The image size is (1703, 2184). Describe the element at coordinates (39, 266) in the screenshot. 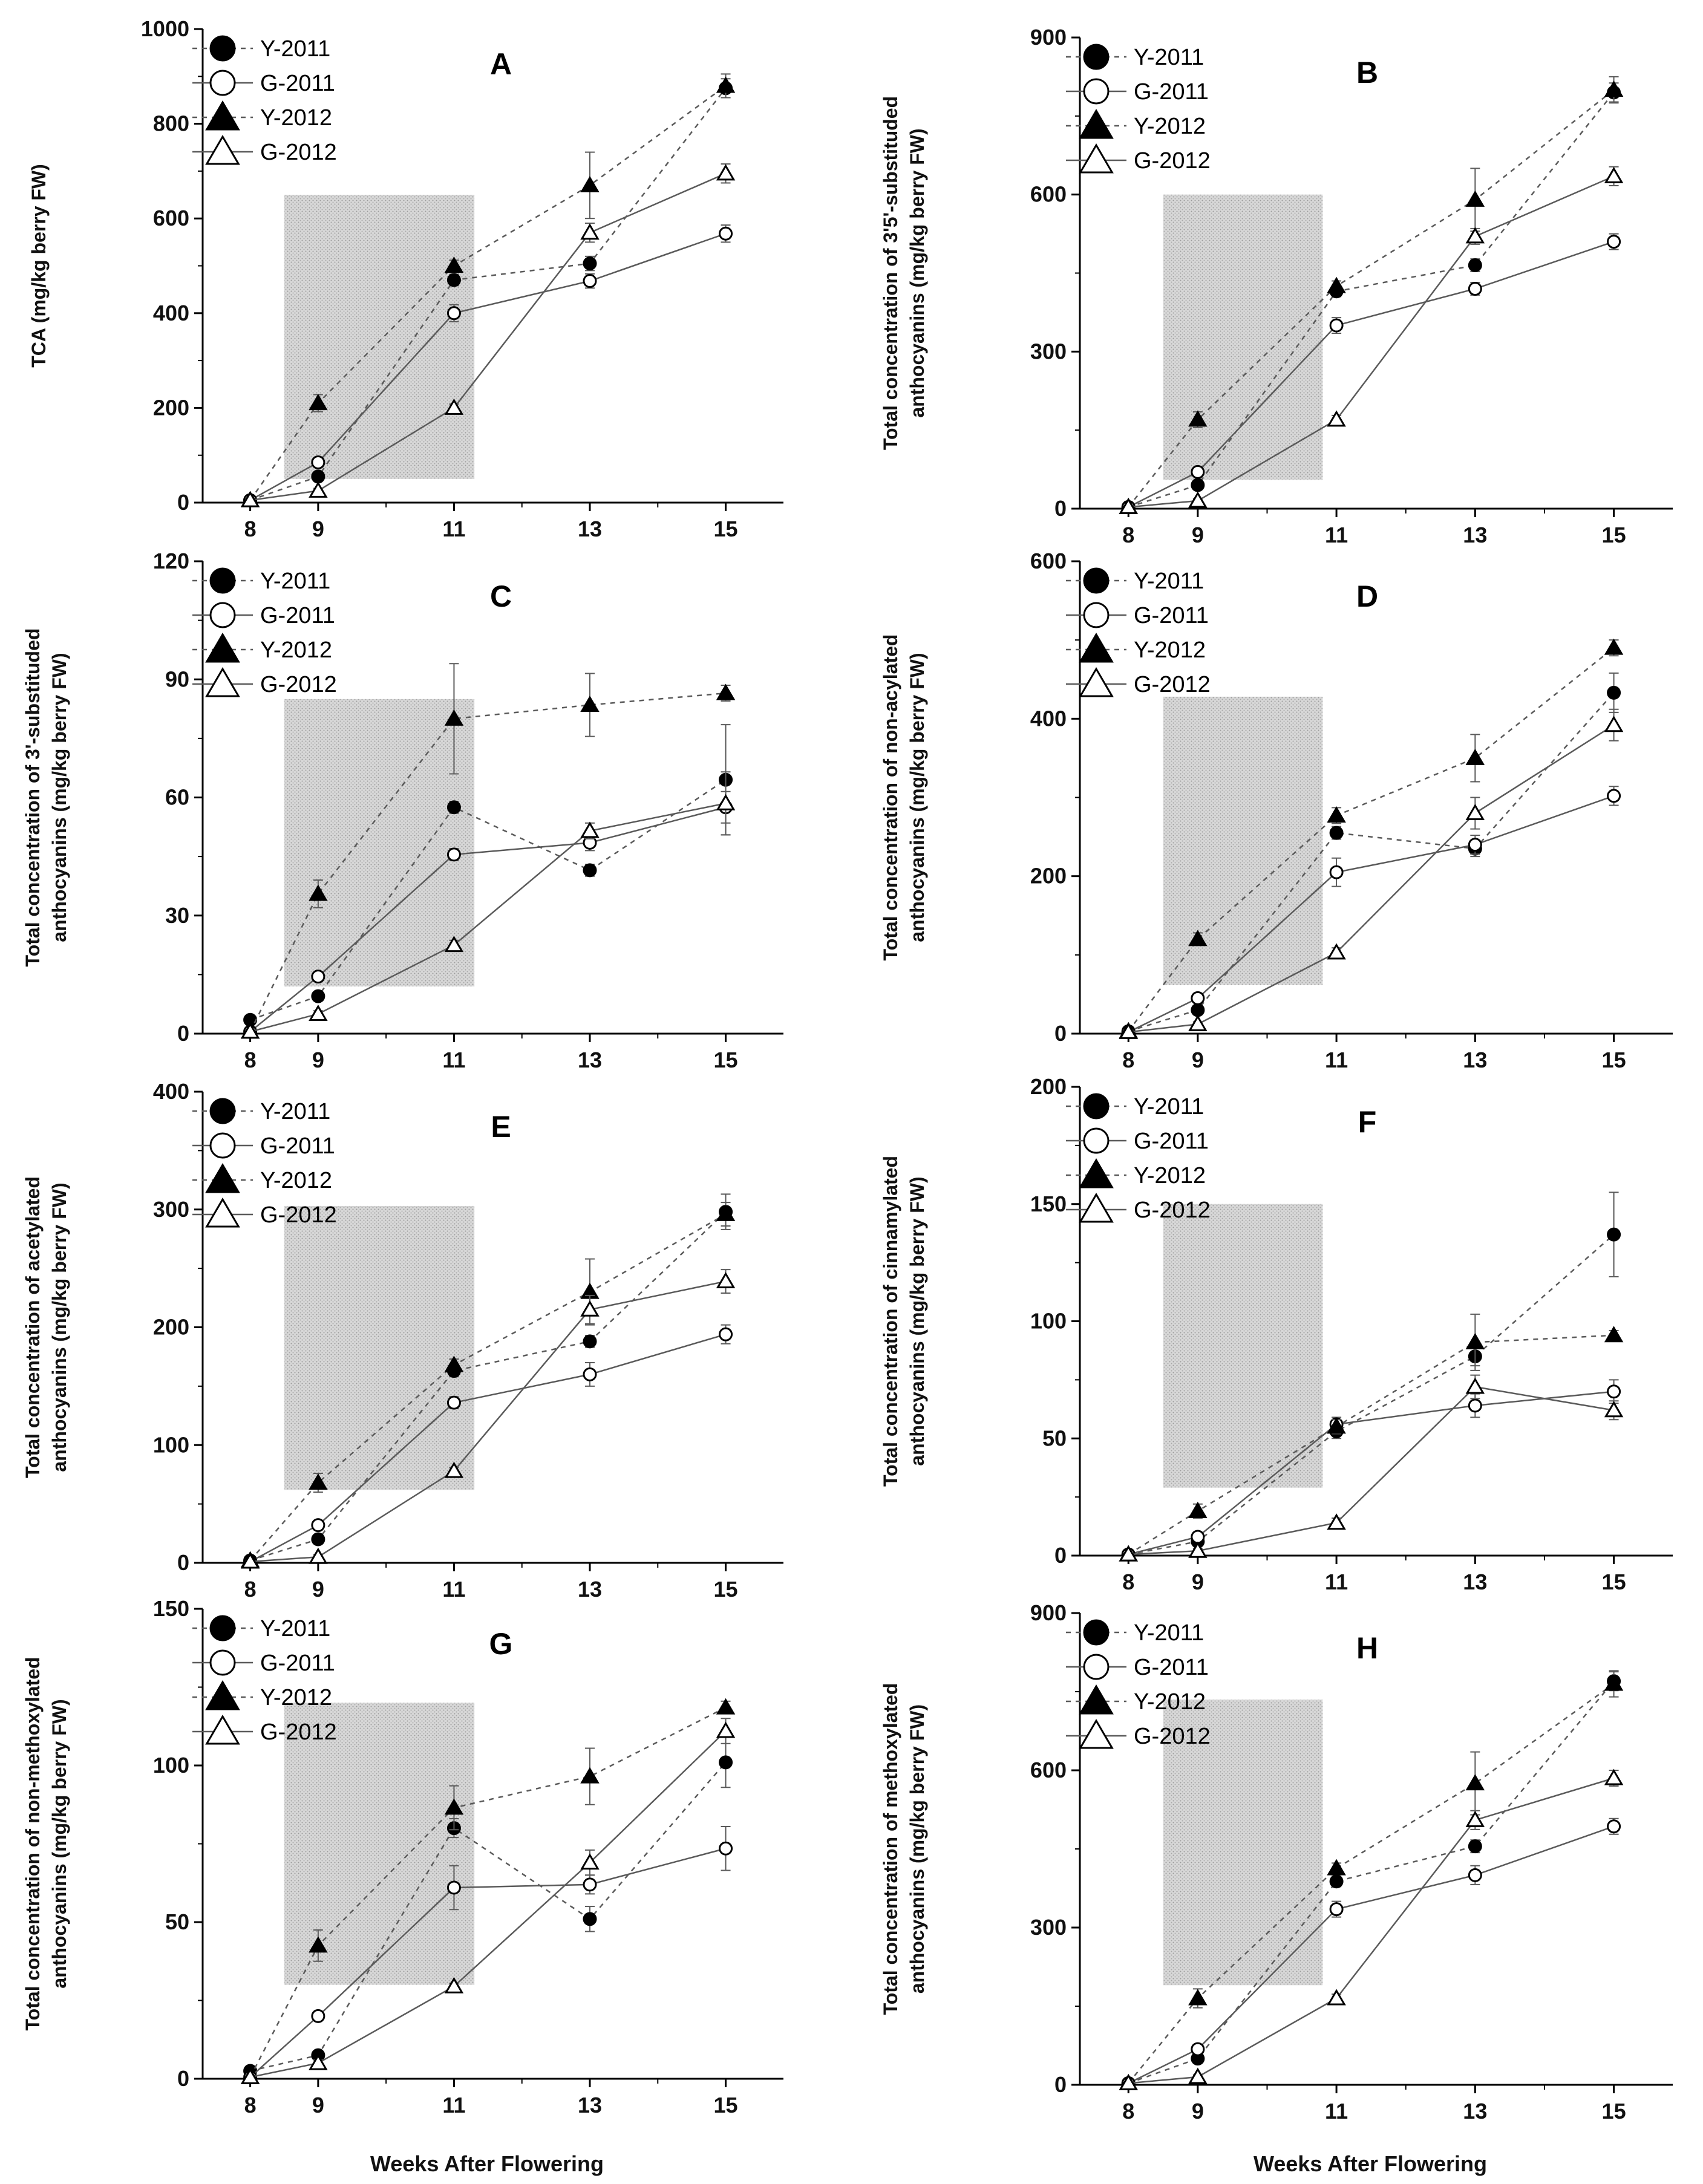

I see `y-axis-label: TCA (mg/kg berry FW)` at that location.